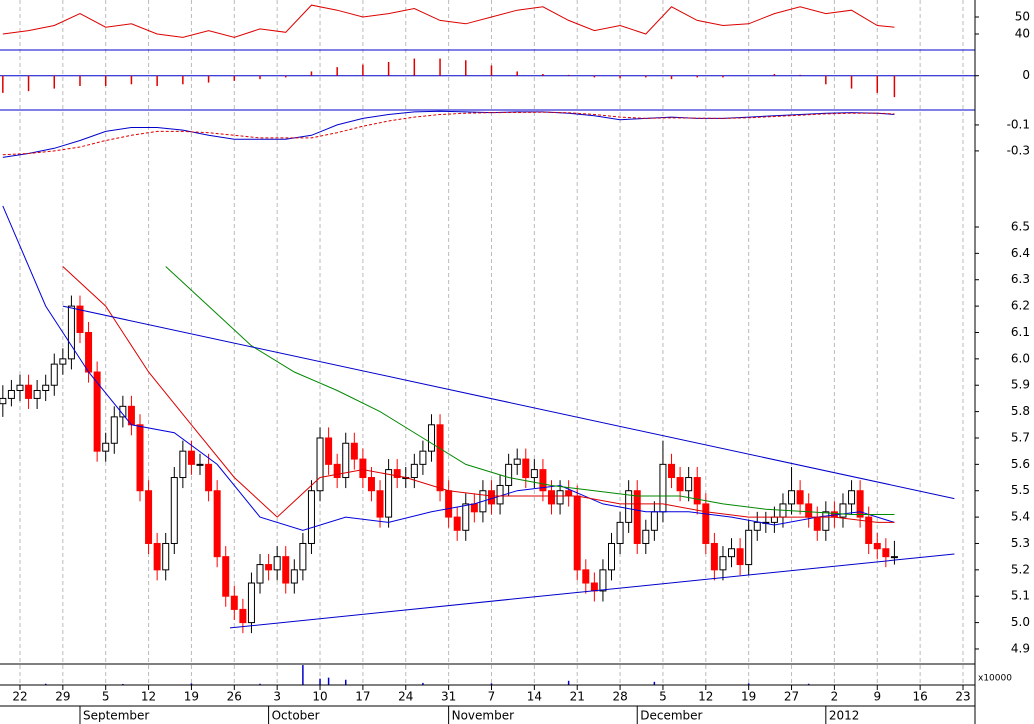  I want to click on y-tick-label: 5.8, so click(1020, 411).